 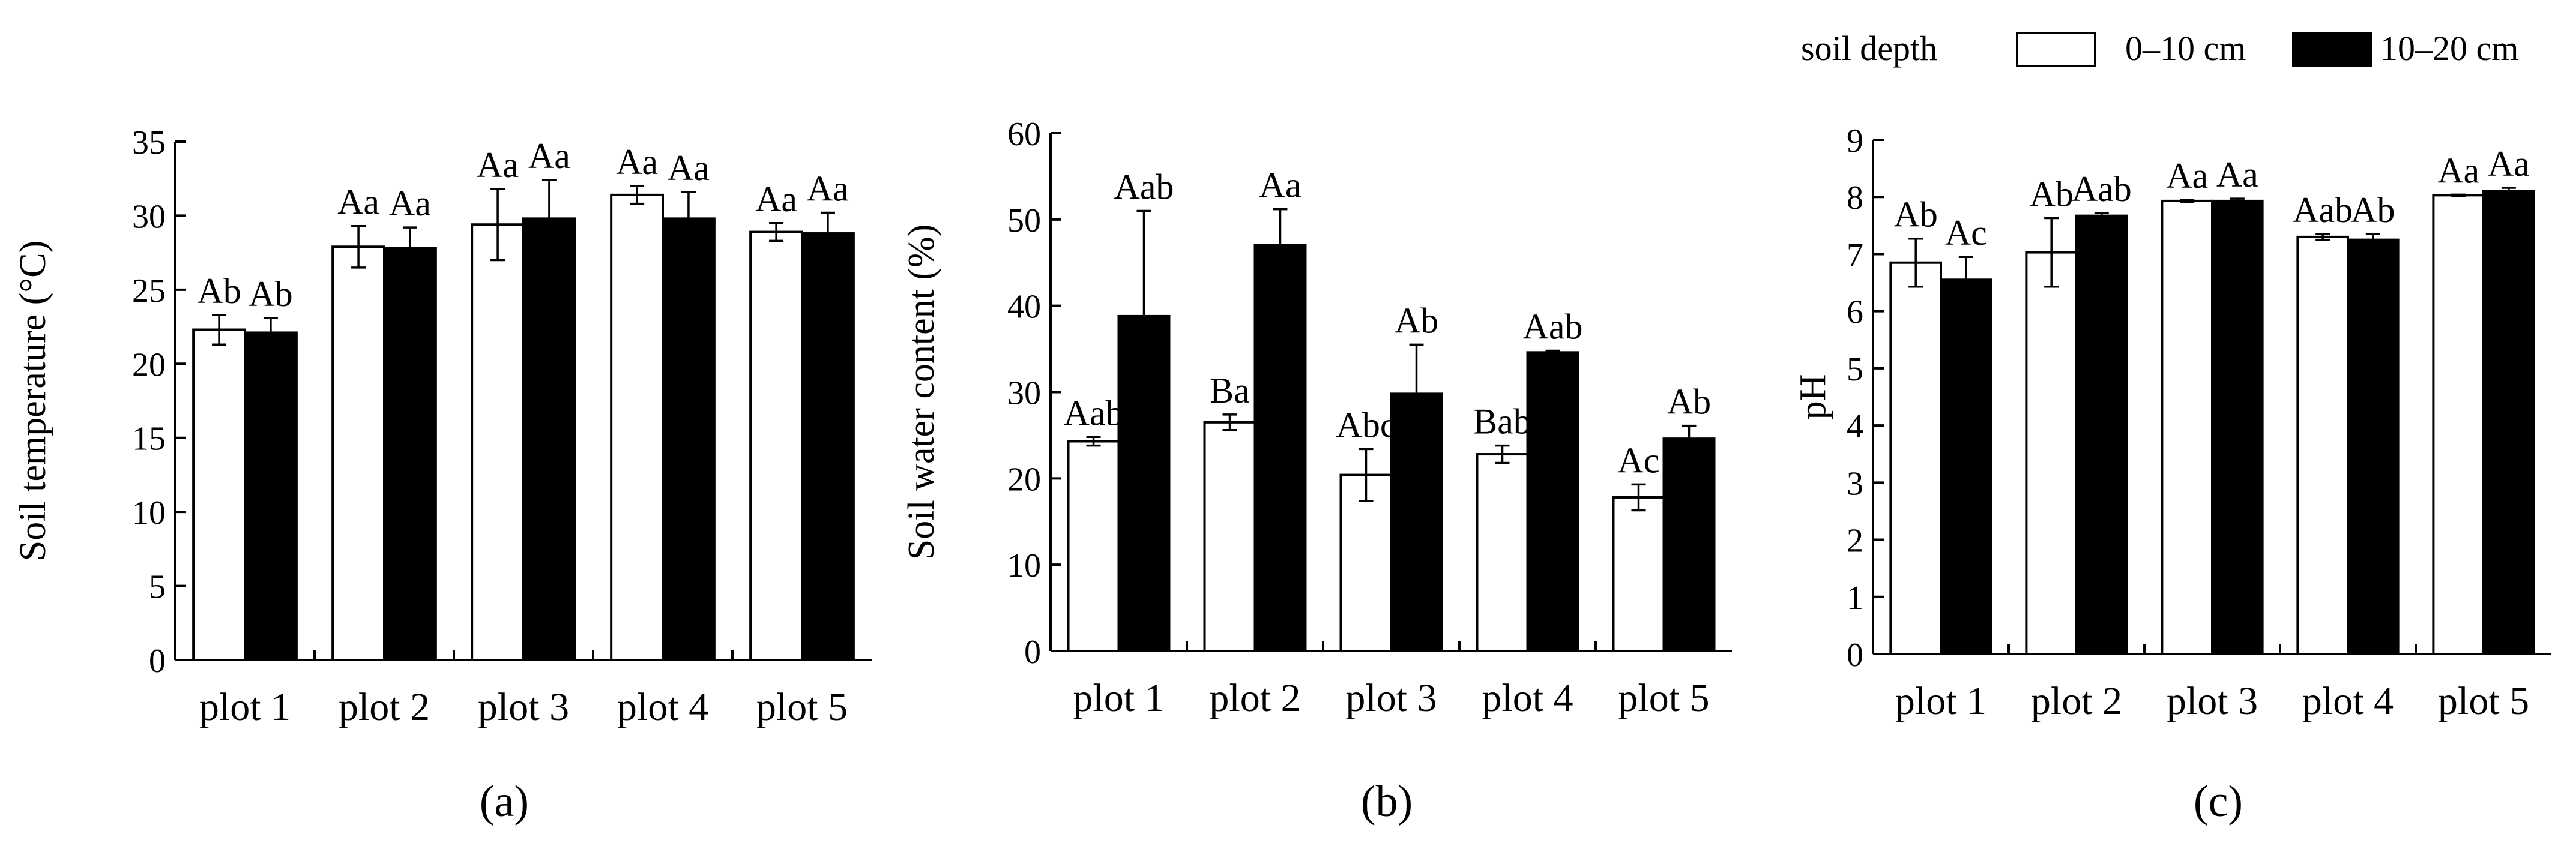 I want to click on significance-label: Bab, so click(x=1502, y=422).